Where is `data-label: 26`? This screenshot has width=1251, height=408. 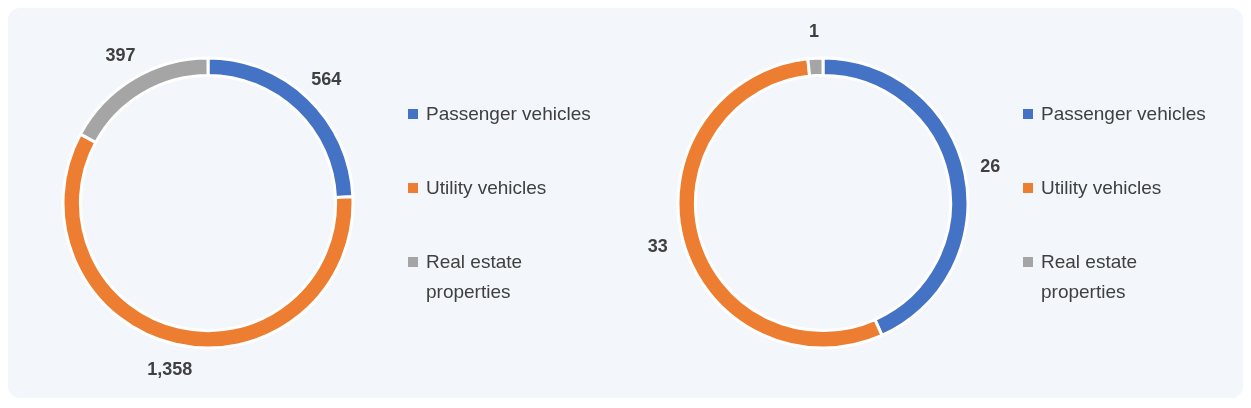
data-label: 26 is located at coordinates (990, 166).